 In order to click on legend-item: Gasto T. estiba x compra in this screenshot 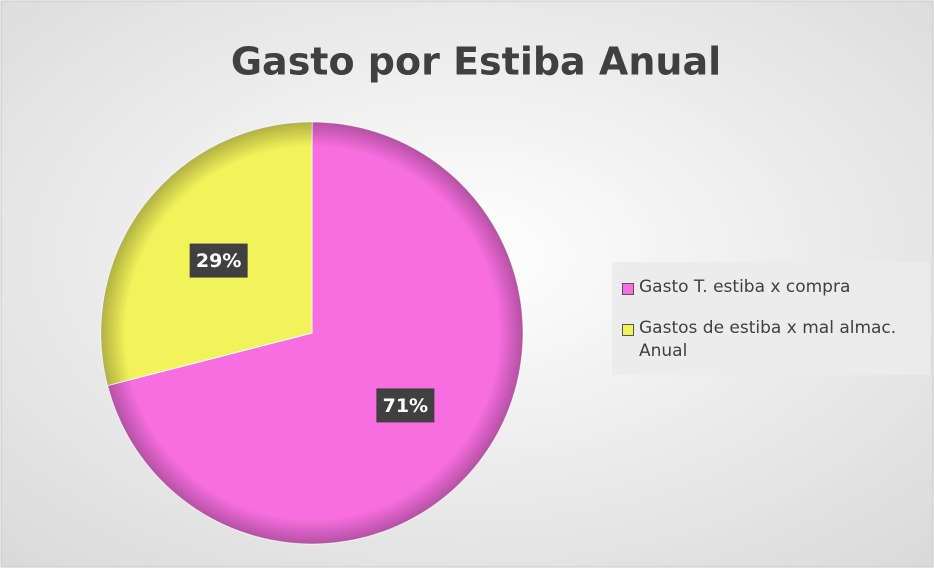, I will do `click(772, 287)`.